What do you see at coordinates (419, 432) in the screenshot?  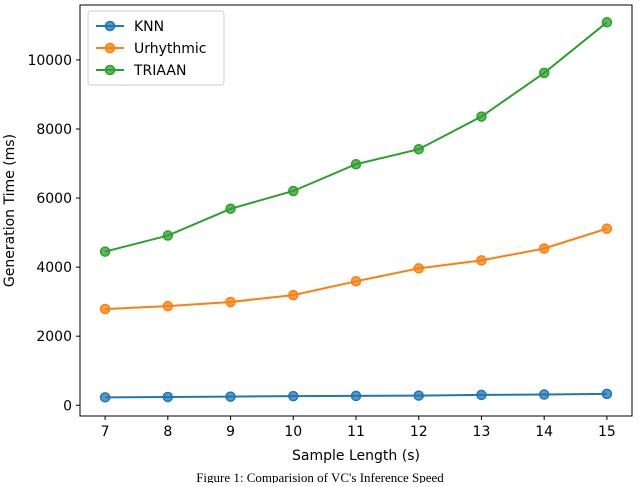 I see `x-tick-label: 12` at bounding box center [419, 432].